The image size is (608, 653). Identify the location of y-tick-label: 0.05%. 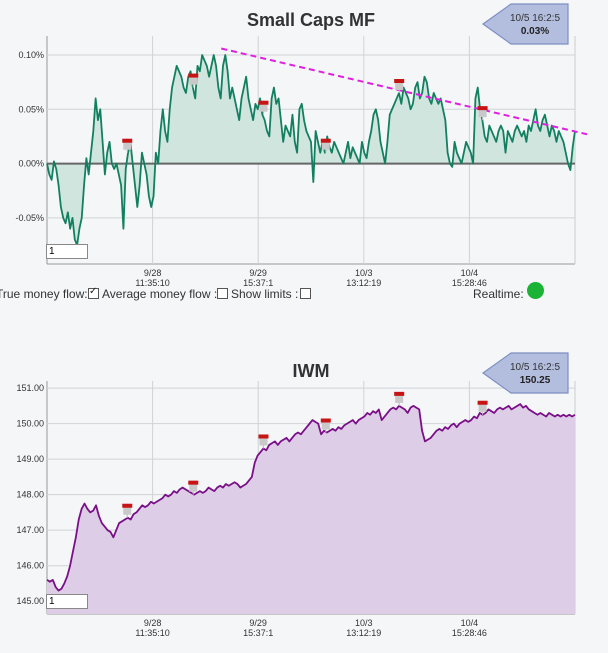
(31, 109).